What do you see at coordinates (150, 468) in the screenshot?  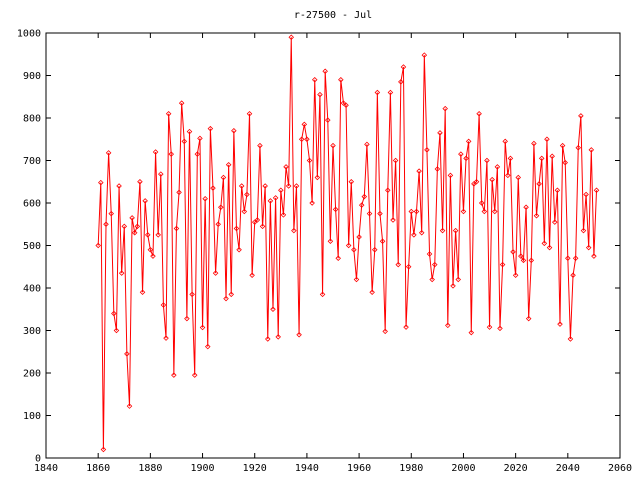 I see `x-tick-label: 1880` at bounding box center [150, 468].